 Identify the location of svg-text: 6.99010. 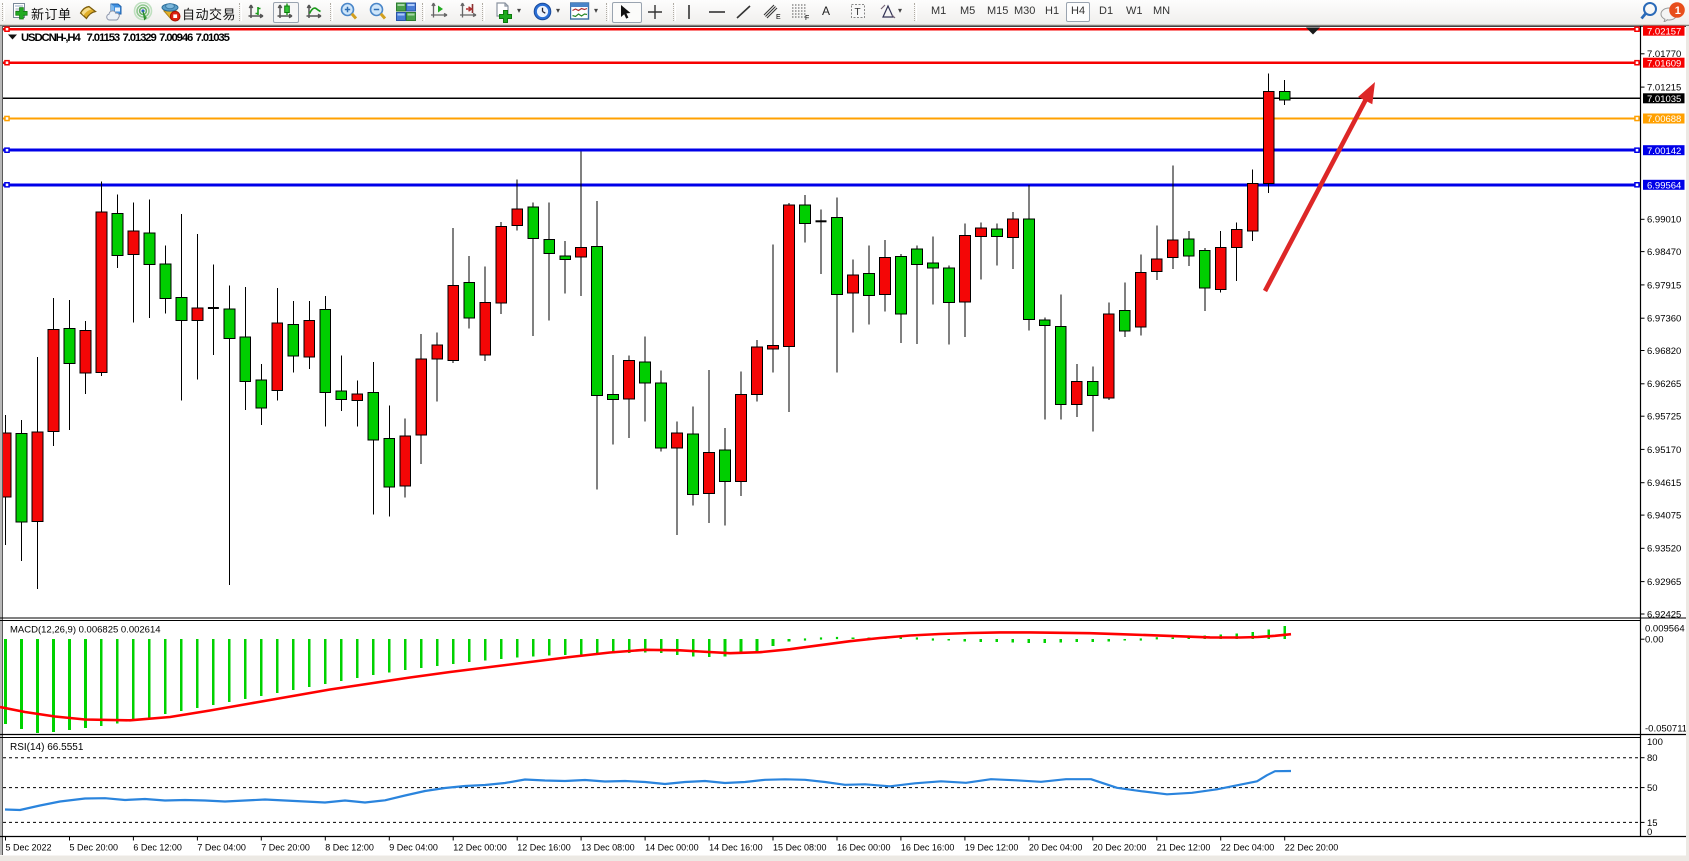
(1664, 220).